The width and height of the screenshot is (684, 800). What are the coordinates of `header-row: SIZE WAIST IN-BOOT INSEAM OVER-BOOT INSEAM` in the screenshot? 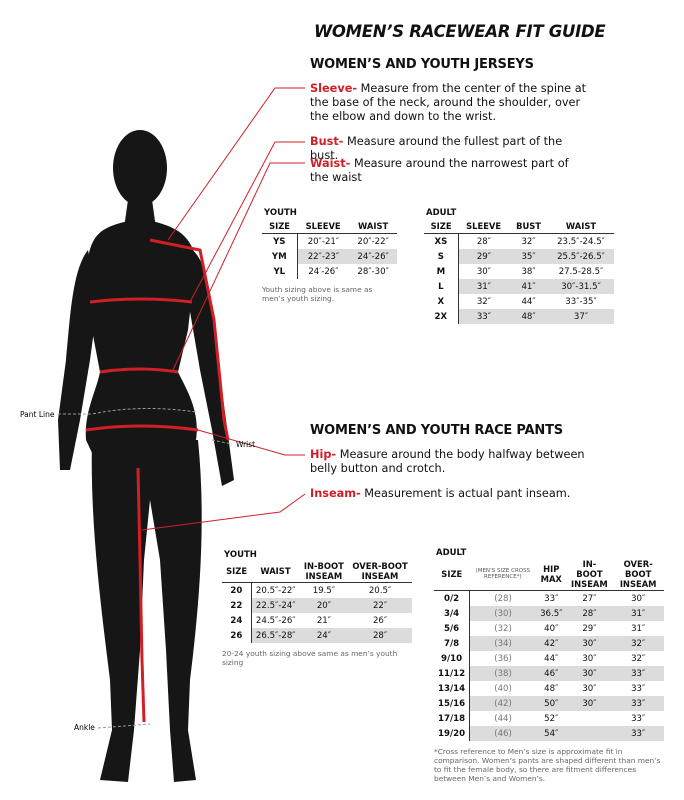 It's located at (317, 571).